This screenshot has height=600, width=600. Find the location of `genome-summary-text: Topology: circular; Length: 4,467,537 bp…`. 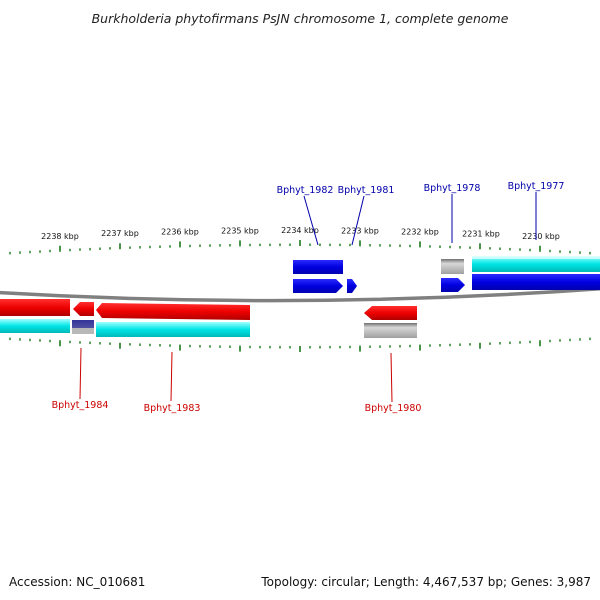

genome-summary-text: Topology: circular; Length: 4,467,537 bp… is located at coordinates (425, 582).